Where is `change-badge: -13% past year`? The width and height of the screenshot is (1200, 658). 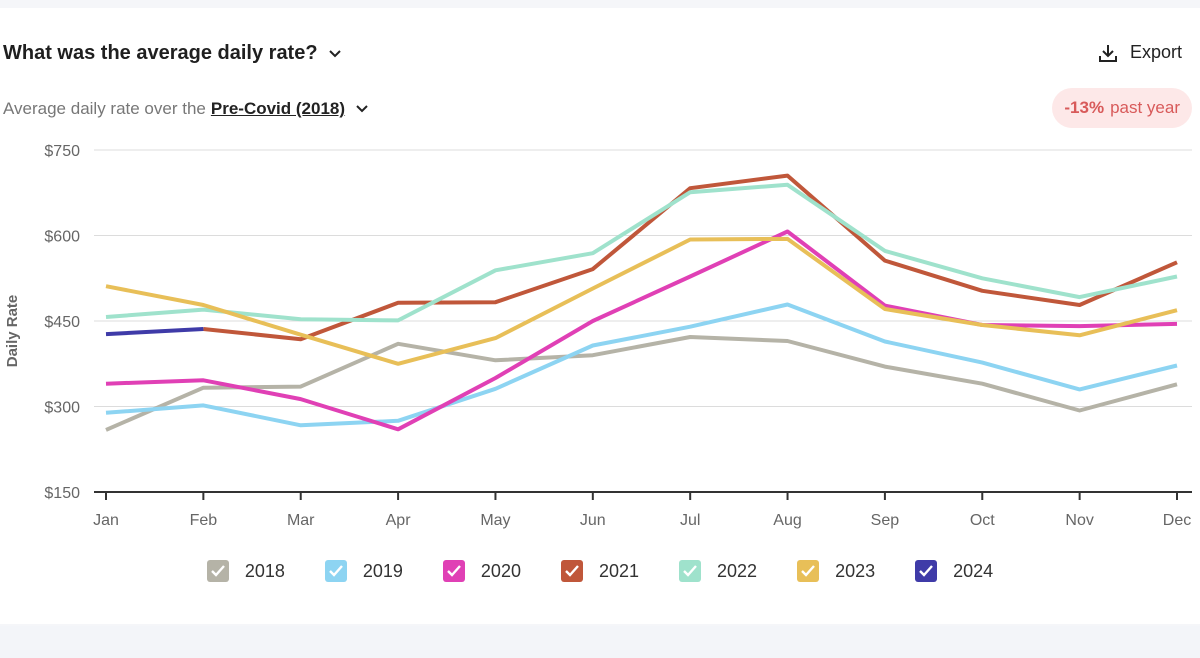 change-badge: -13% past year is located at coordinates (1122, 108).